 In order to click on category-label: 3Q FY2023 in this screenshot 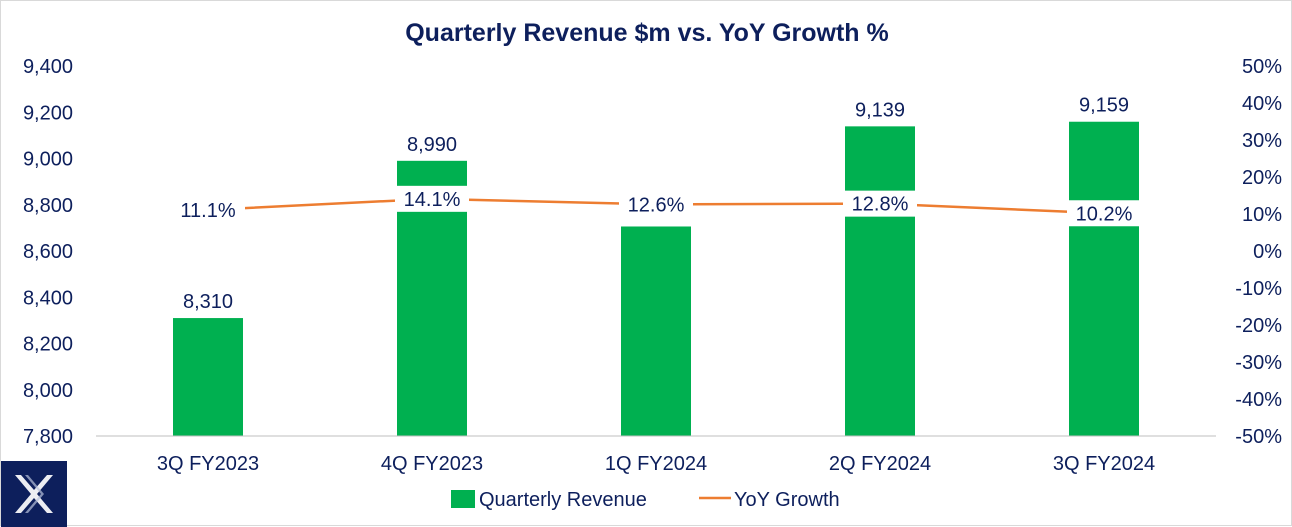, I will do `click(208, 464)`.